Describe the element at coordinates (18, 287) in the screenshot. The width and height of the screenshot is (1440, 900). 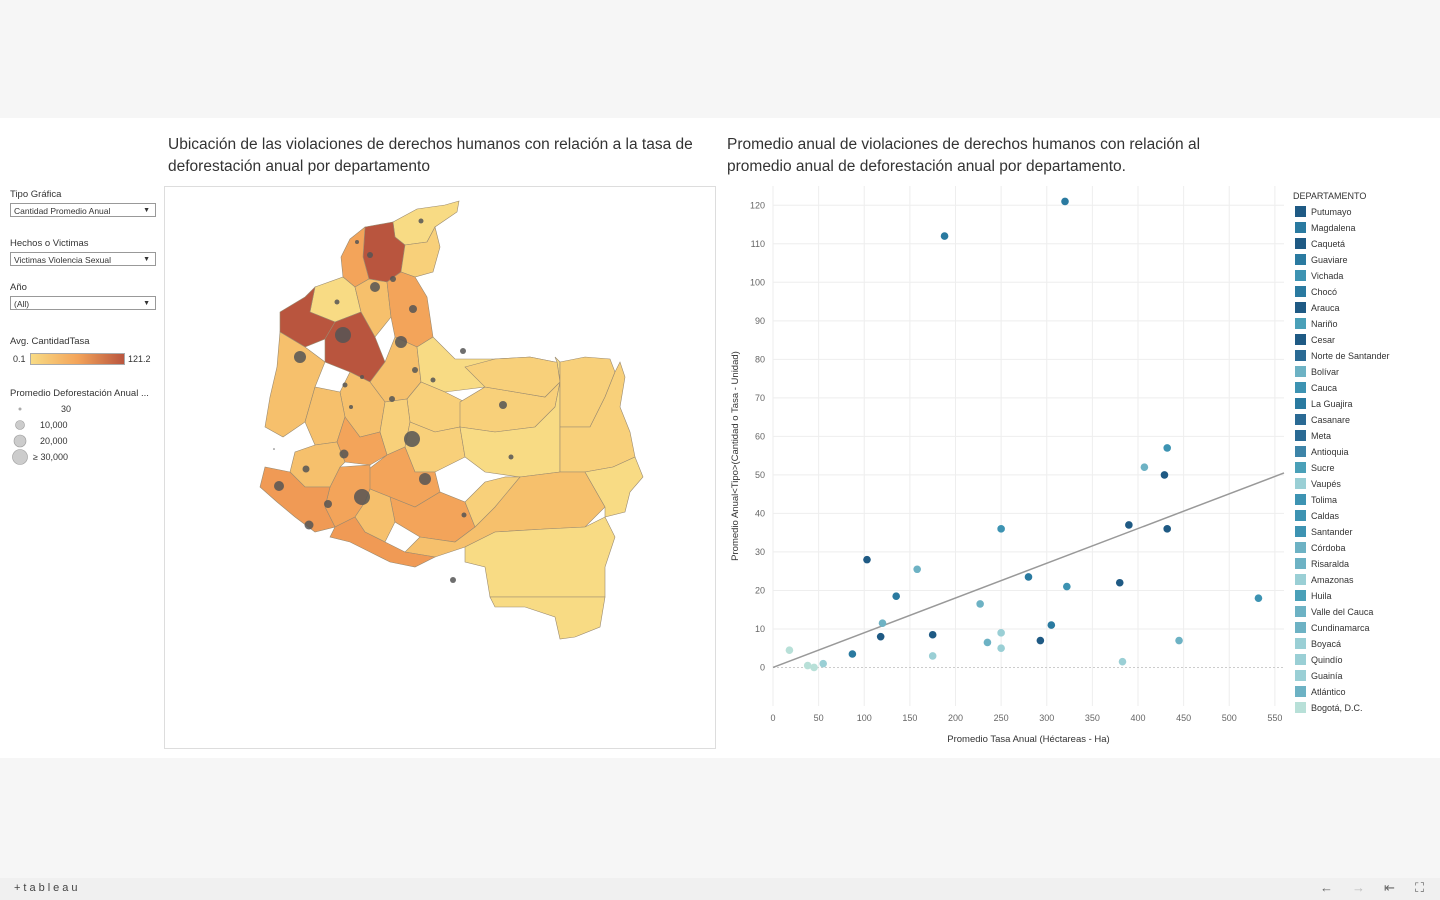
I see `anio-label: Año` at that location.